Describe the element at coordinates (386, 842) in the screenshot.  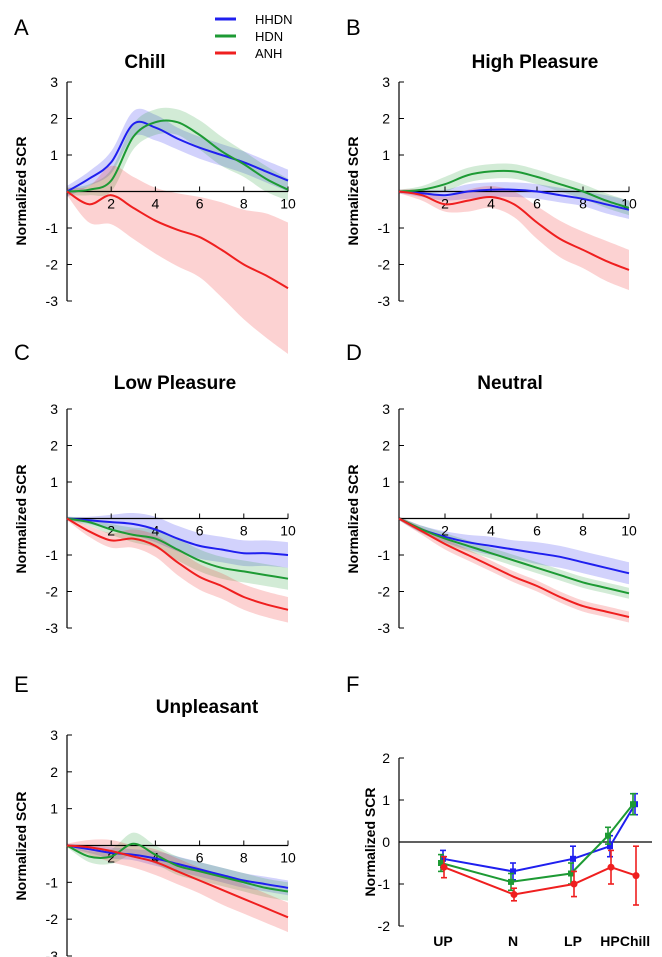
I see `y-tick-label: 0` at that location.